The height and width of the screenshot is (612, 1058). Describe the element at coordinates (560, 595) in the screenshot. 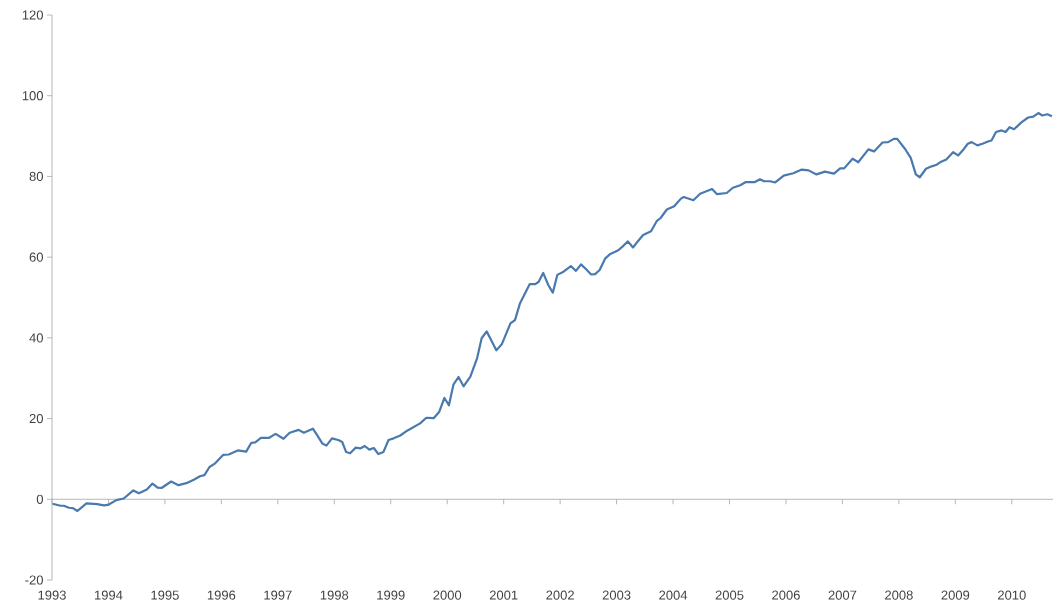

I see `x-tick-label: 2002` at that location.